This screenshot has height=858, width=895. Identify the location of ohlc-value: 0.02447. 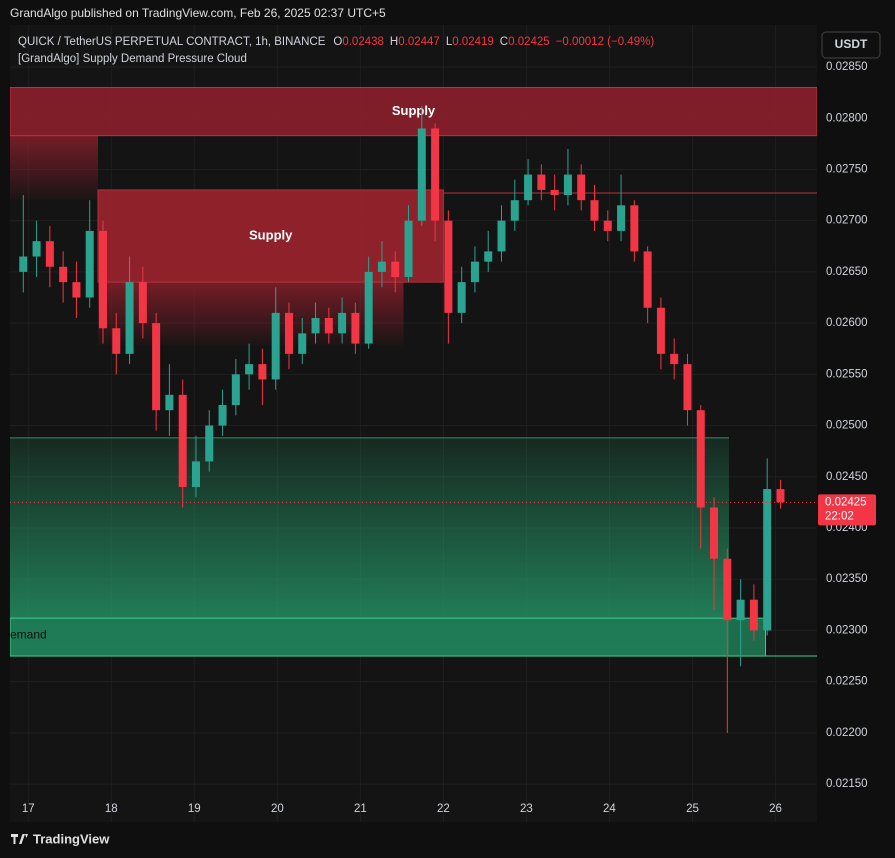
(419, 42).